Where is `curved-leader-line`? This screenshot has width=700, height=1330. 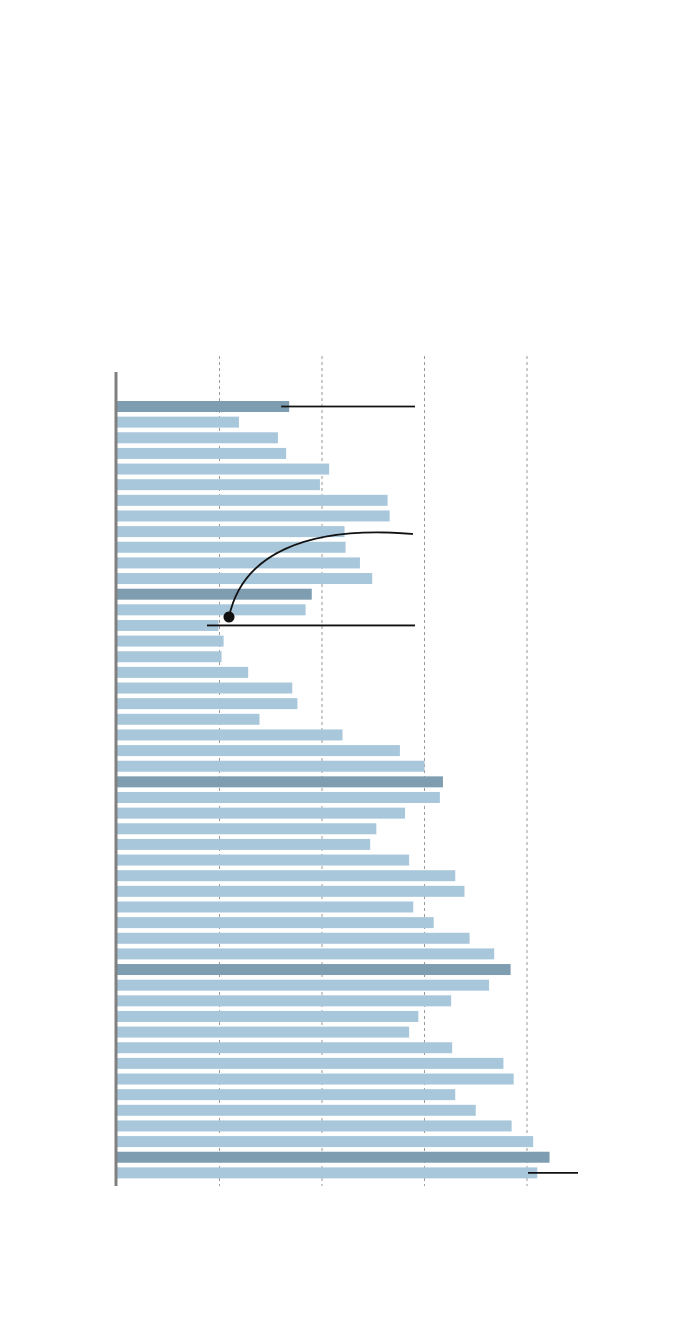 curved-leader-line is located at coordinates (321, 574).